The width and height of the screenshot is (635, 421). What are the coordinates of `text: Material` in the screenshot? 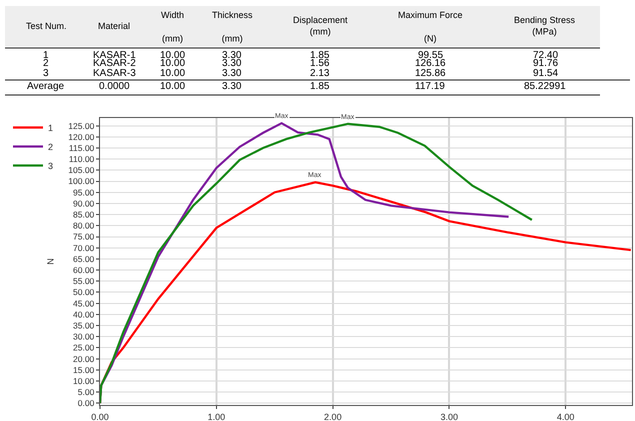 It's located at (114, 26).